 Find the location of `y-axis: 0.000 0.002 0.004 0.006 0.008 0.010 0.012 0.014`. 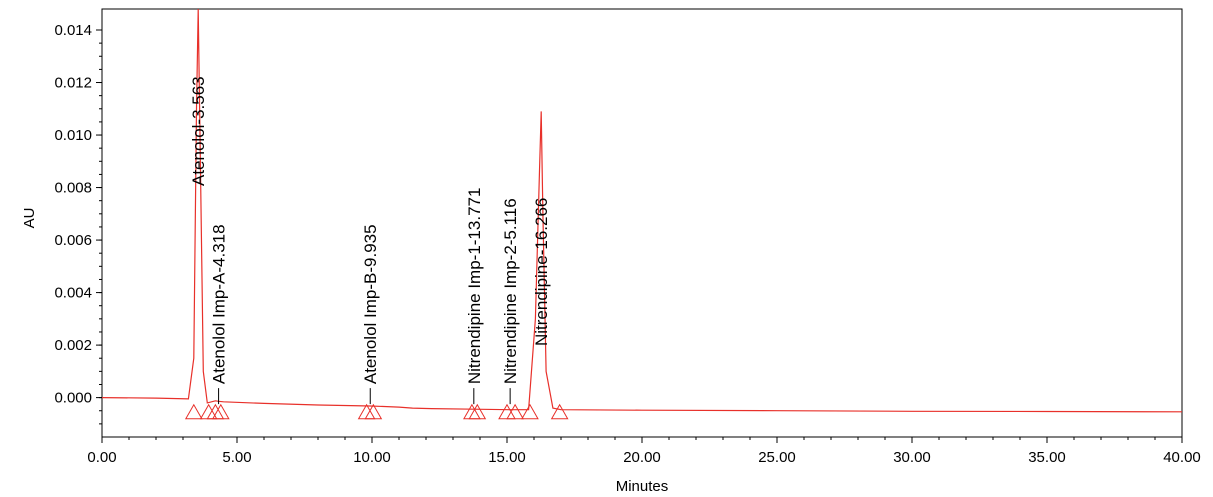

y-axis: 0.000 0.002 0.004 0.006 0.008 0.010 0.012 0.014 is located at coordinates (78, 223).